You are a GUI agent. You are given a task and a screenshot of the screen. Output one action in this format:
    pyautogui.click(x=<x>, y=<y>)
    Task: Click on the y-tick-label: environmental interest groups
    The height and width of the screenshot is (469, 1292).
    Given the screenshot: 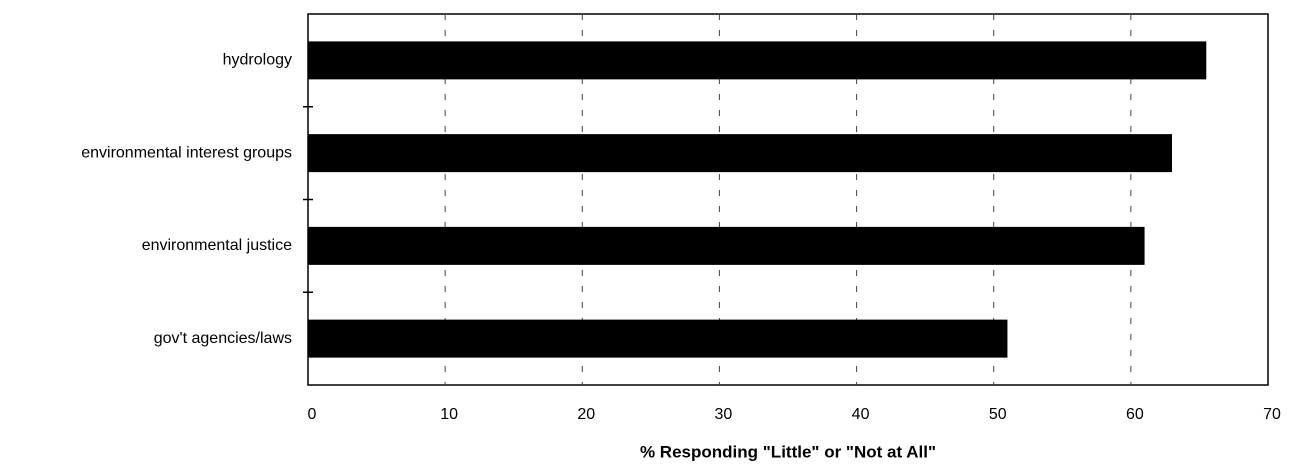 What is the action you would take?
    pyautogui.click(x=186, y=152)
    